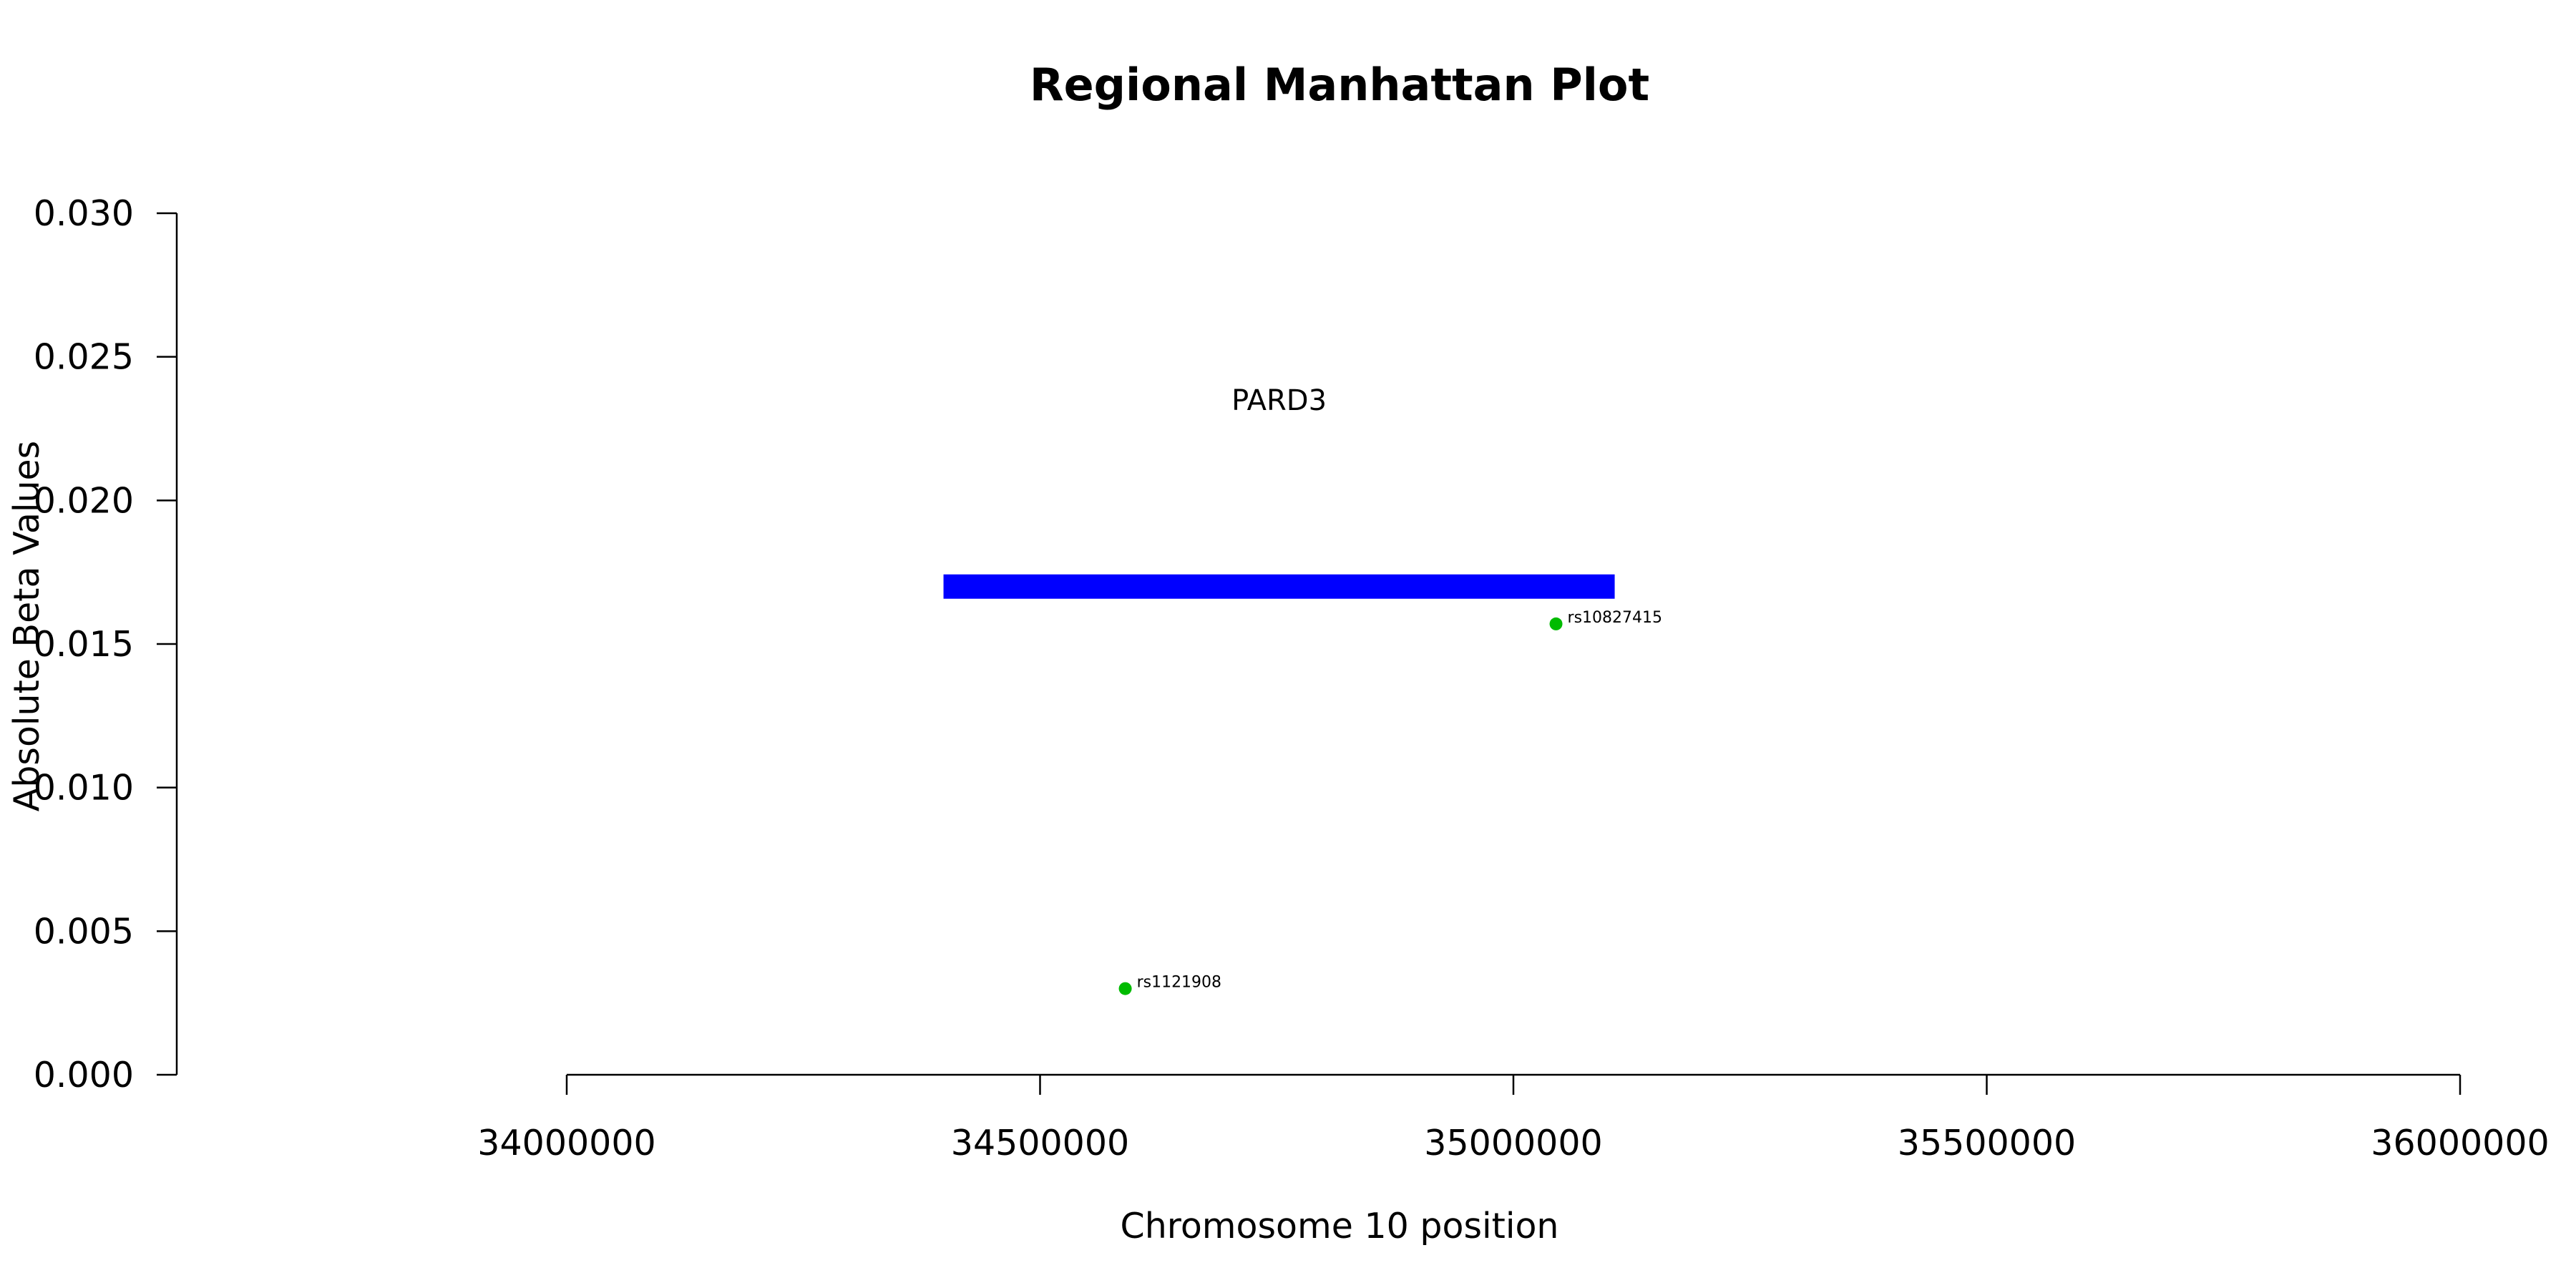 This screenshot has height=1288, width=2576. Describe the element at coordinates (84, 1075) in the screenshot. I see `y-tick-label: 0.000` at that location.